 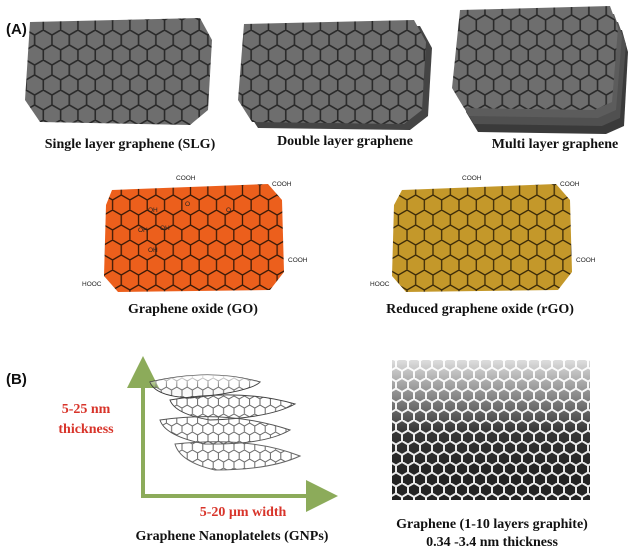 I want to click on rgo-sheet, so click(x=482, y=238).